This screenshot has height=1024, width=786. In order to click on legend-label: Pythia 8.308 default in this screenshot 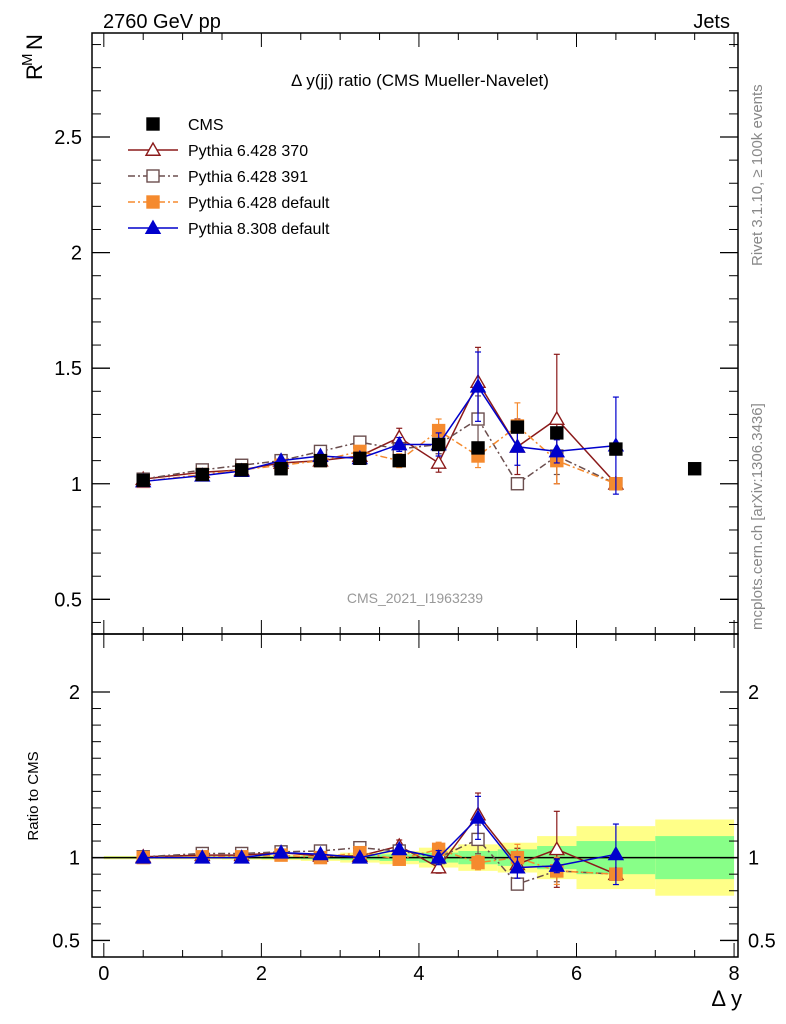, I will do `click(259, 229)`.